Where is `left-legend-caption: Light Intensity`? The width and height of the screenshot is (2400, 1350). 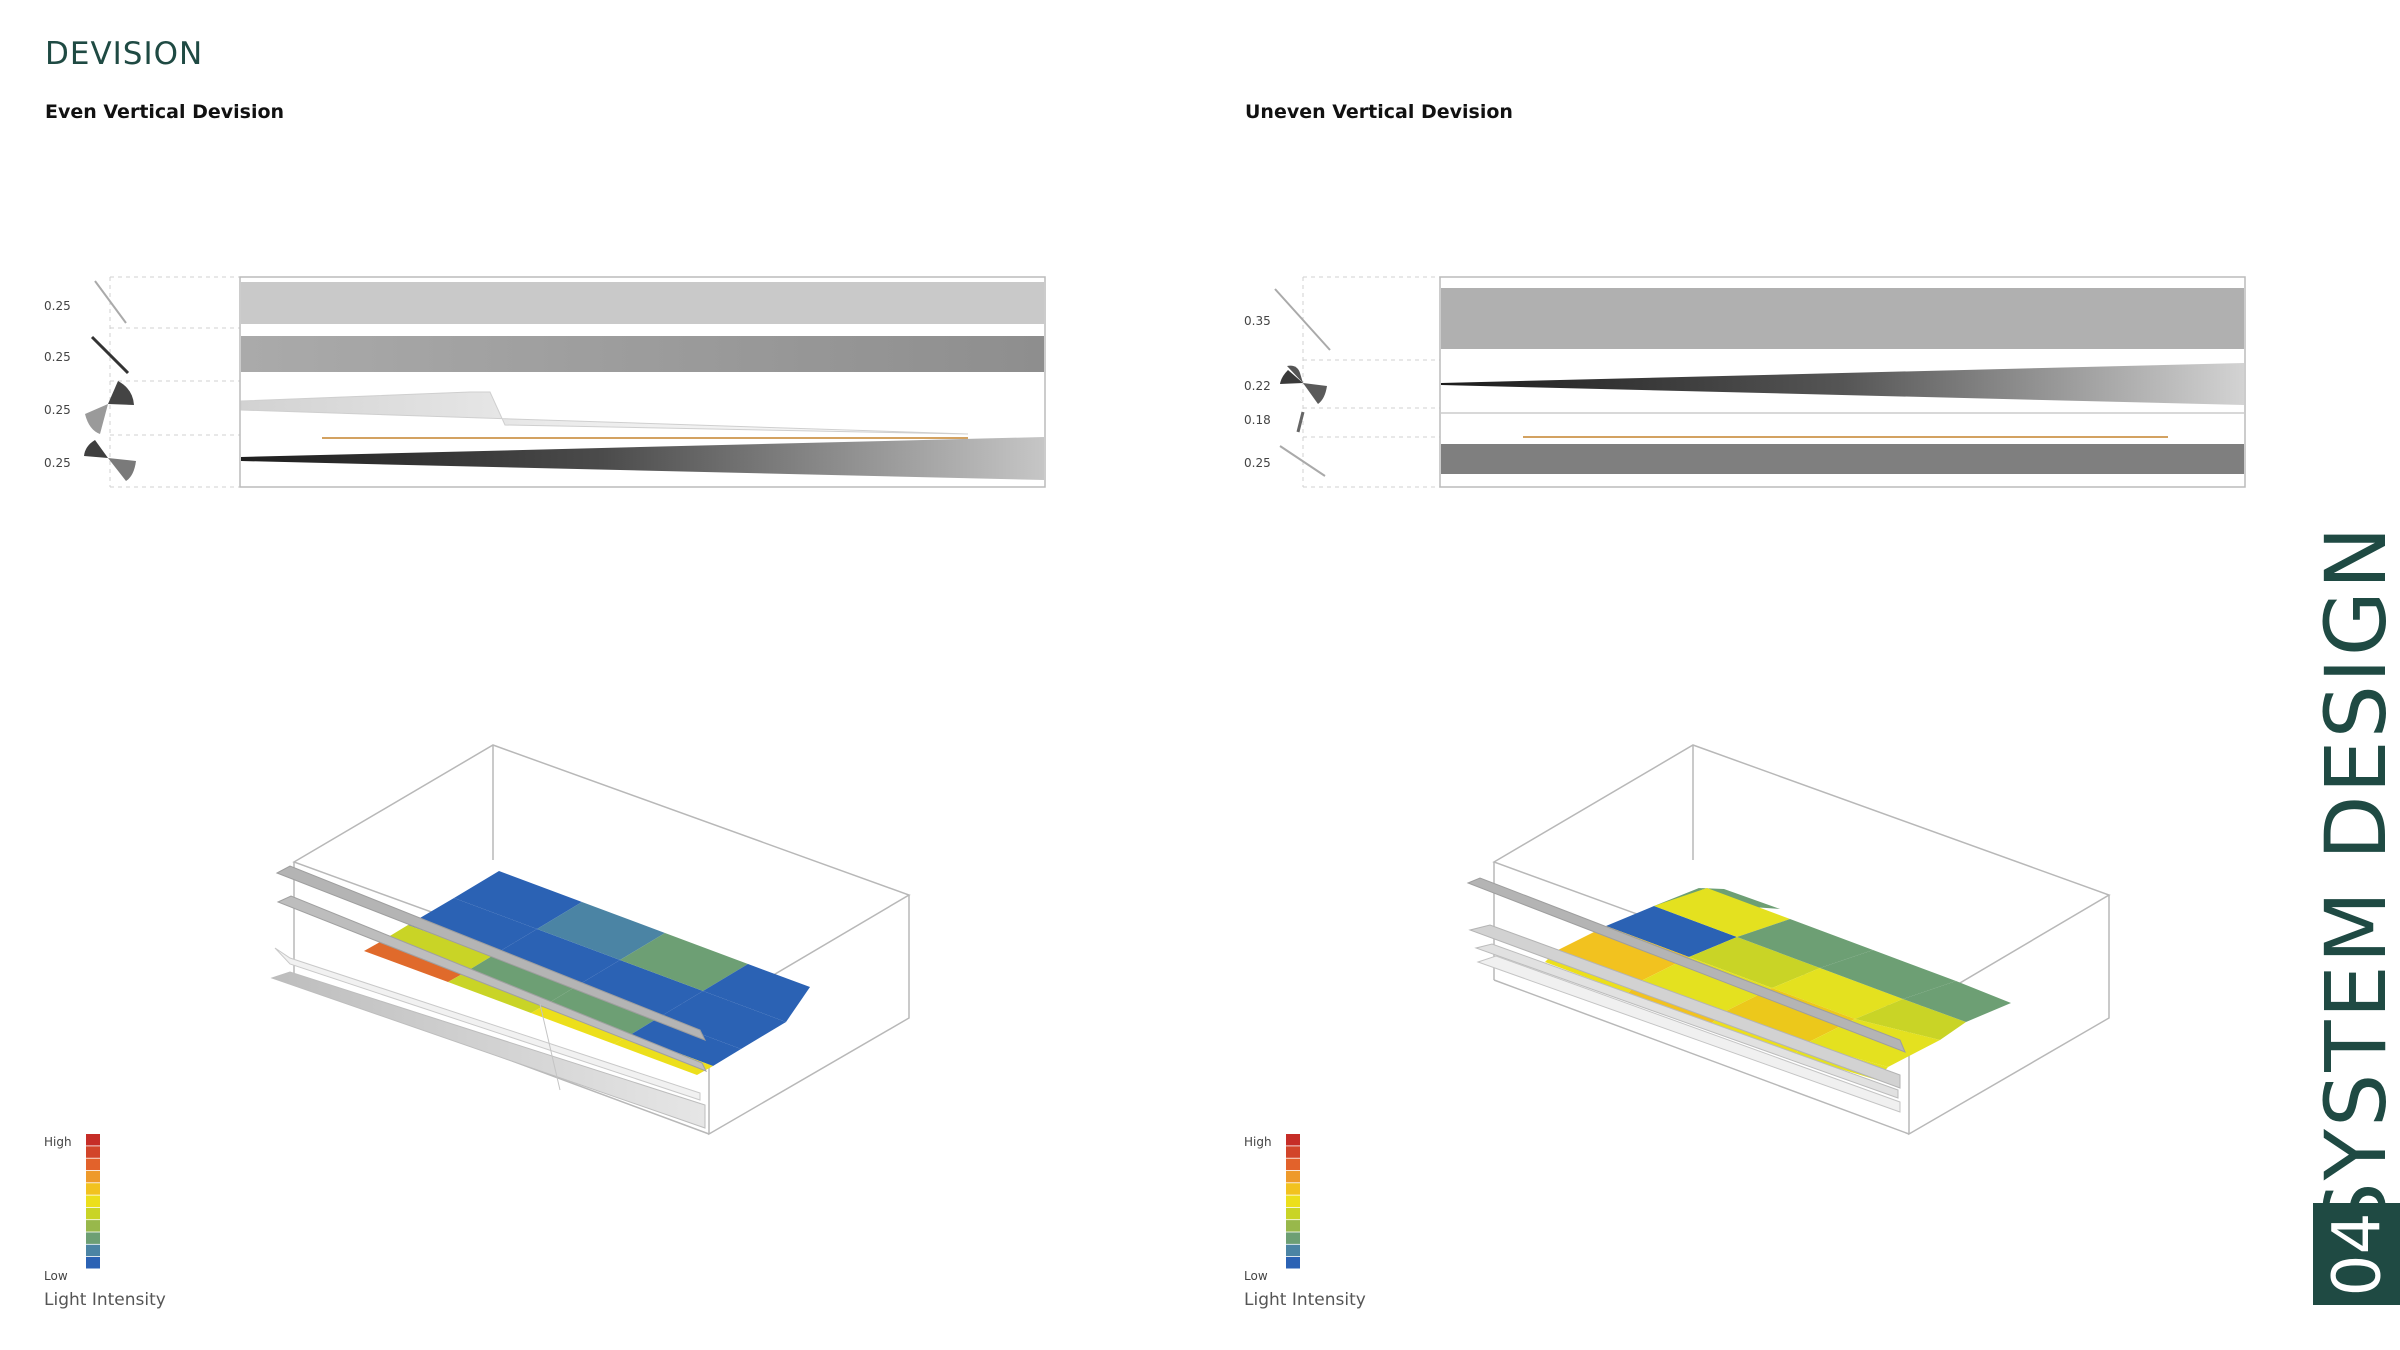 left-legend-caption: Light Intensity is located at coordinates (105, 1300).